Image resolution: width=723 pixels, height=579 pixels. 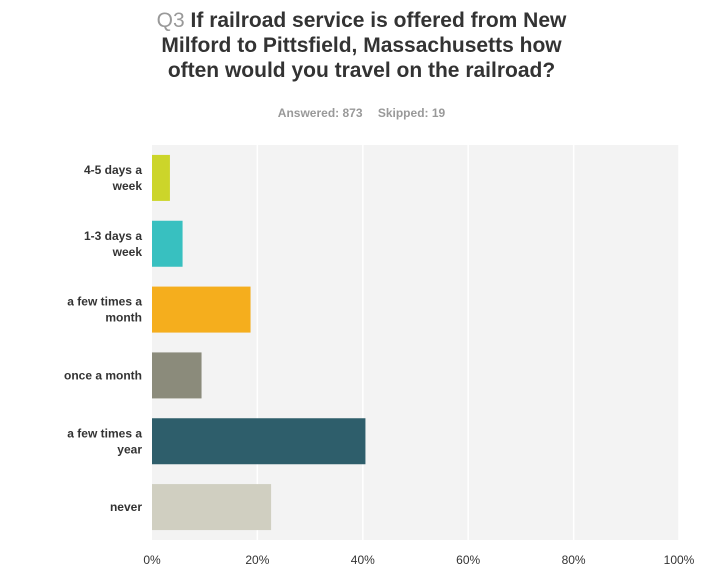 I want to click on x-tick-label: 20%, so click(x=257, y=560).